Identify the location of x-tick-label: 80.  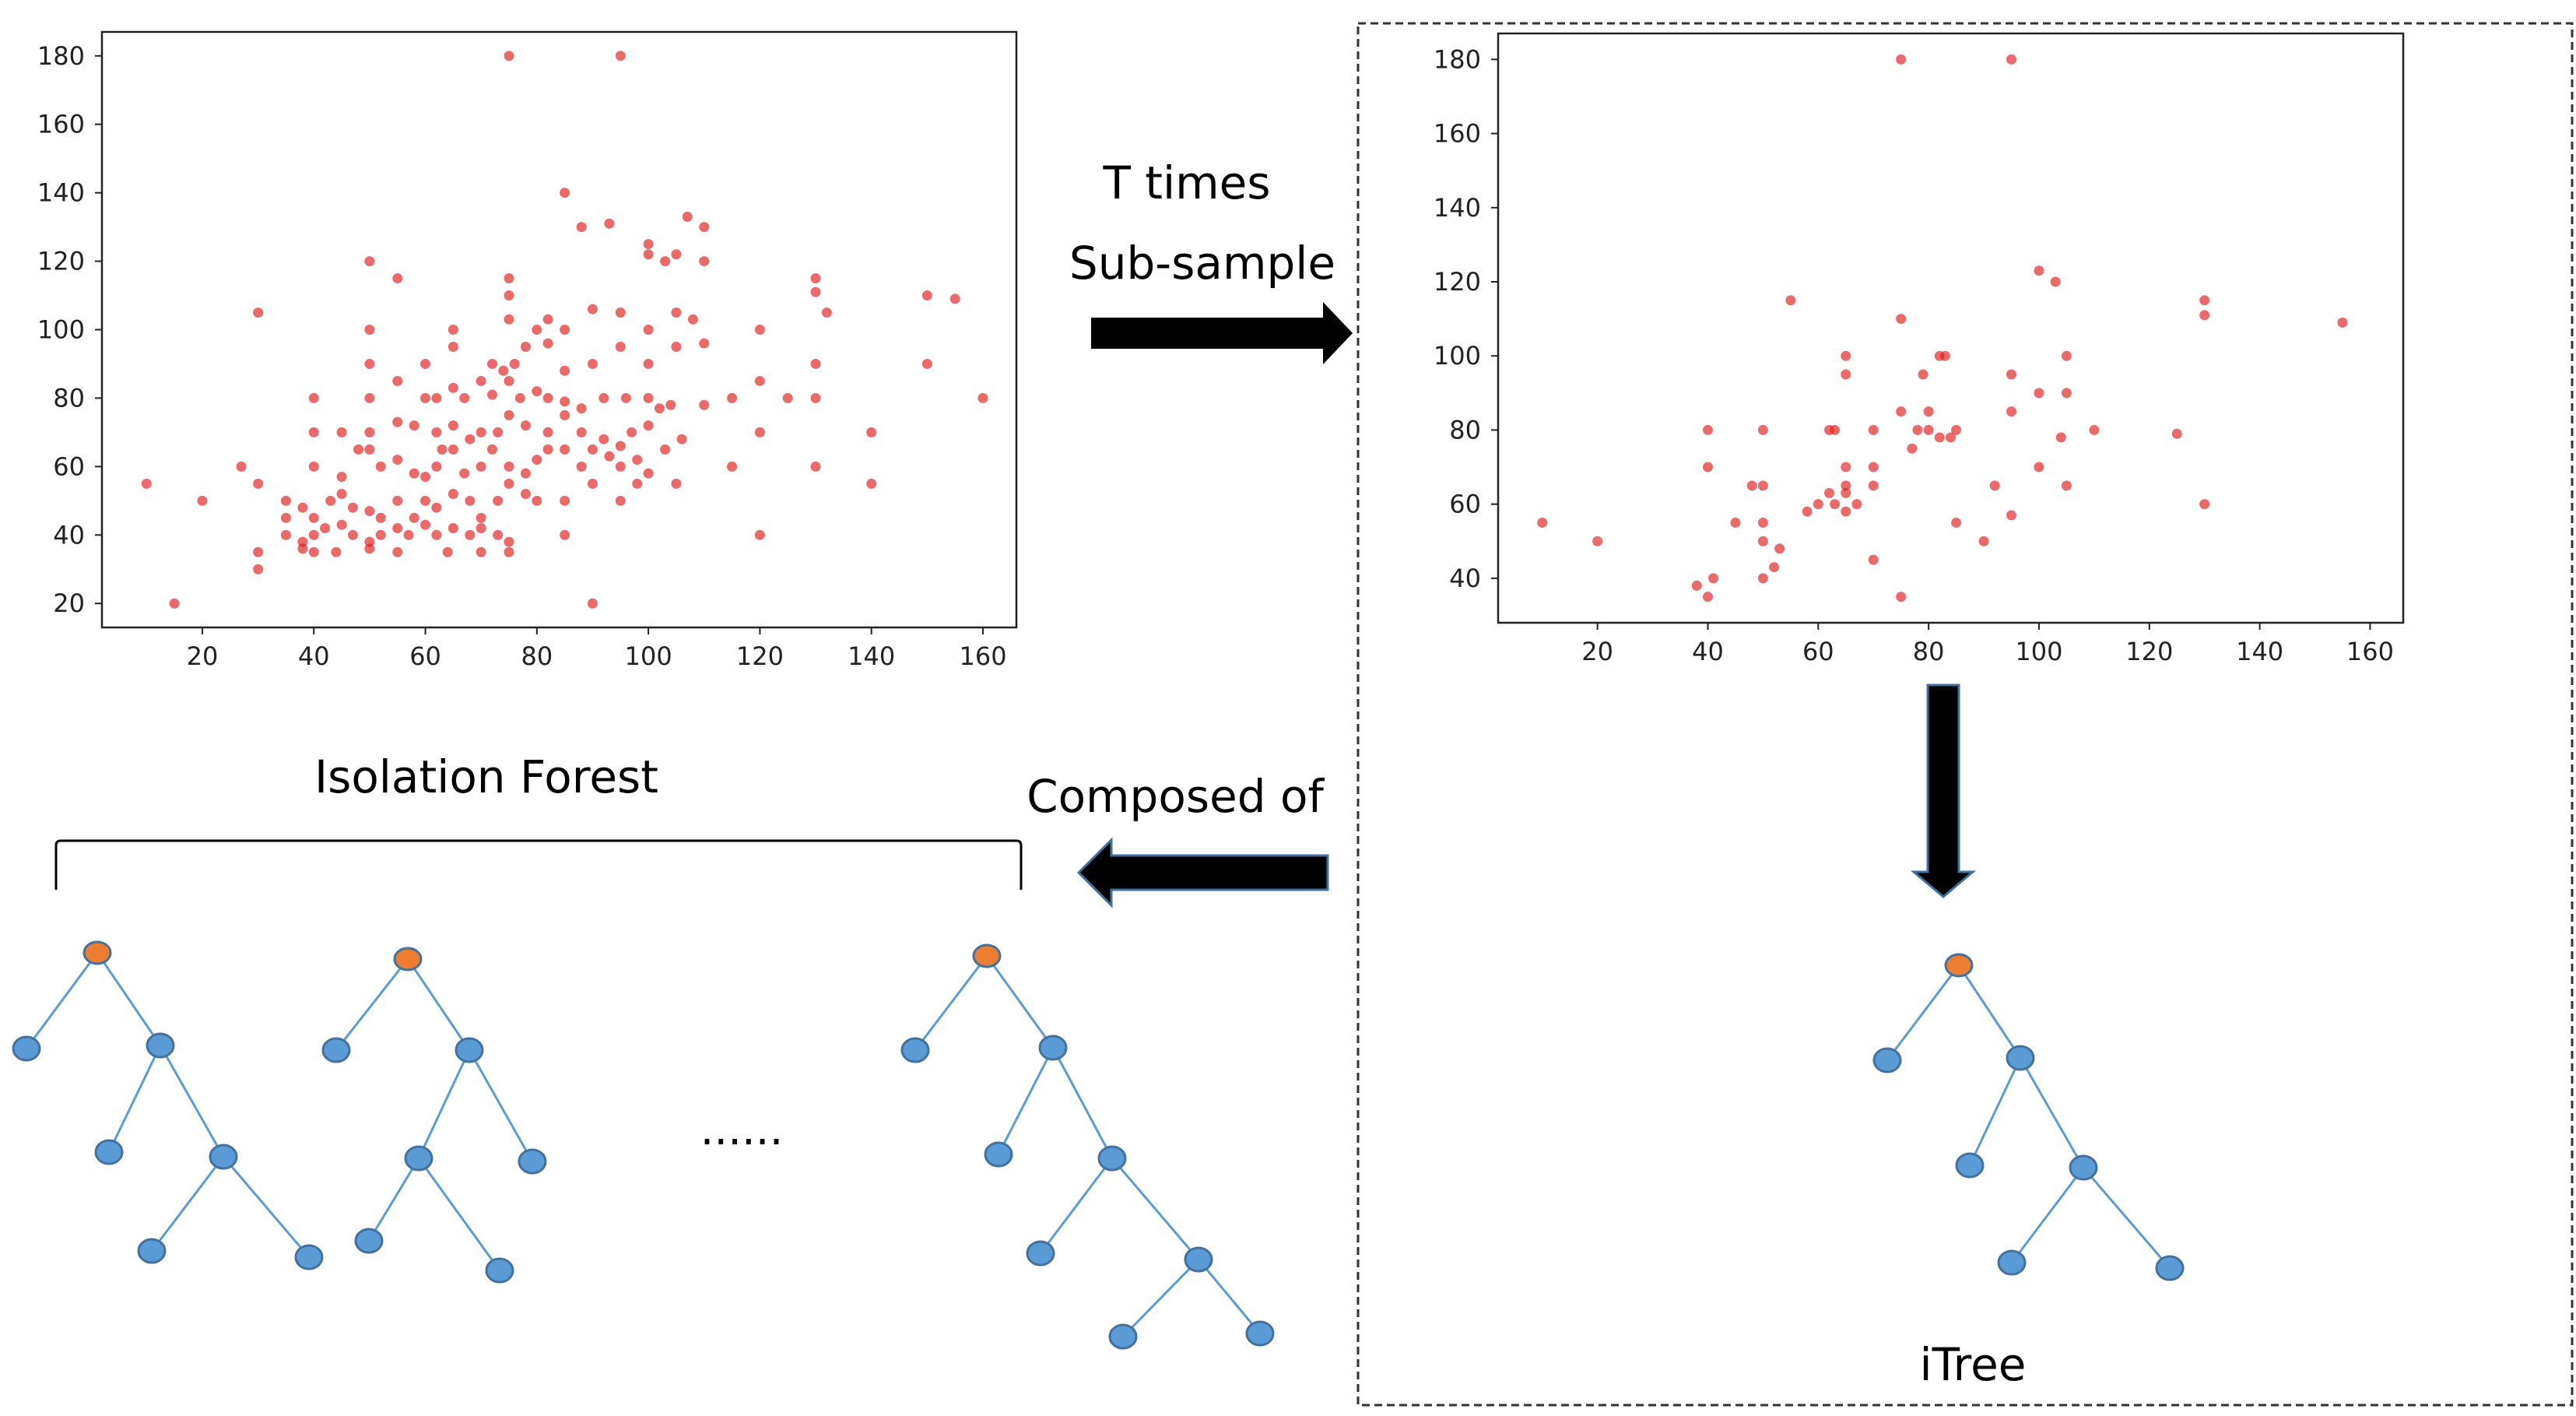
(537, 656).